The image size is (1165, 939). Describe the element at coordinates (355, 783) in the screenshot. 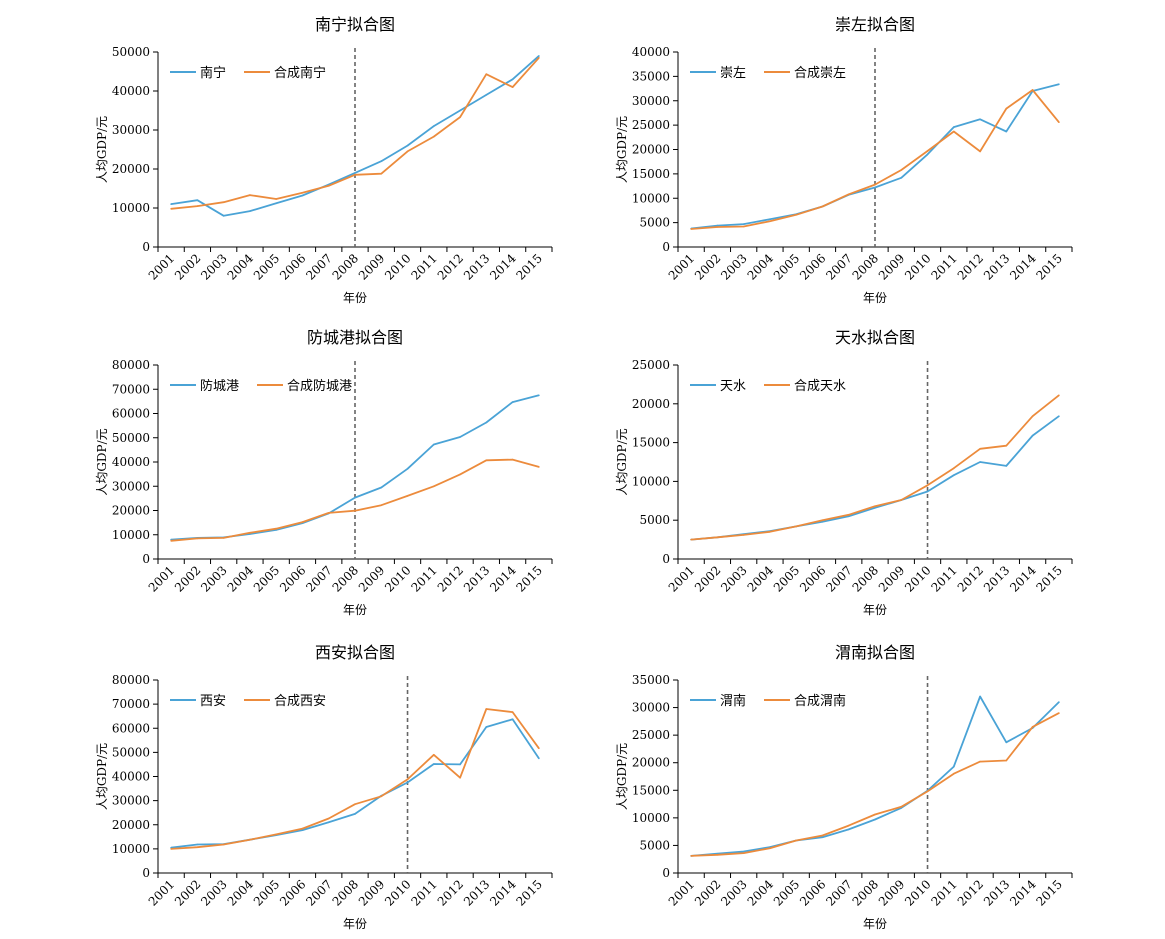

I see `series-line-actual` at that location.